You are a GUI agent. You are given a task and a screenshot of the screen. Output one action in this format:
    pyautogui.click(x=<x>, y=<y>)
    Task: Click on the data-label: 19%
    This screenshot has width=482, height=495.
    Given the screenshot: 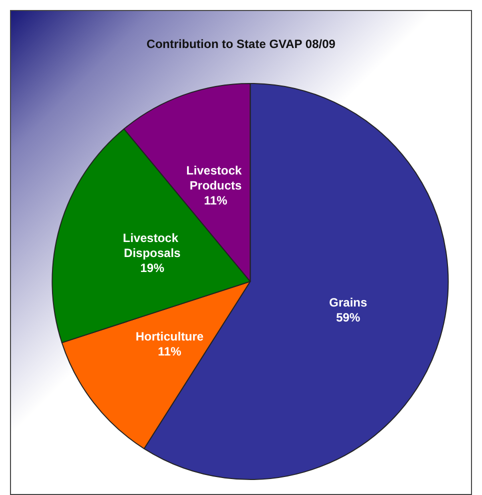 What is the action you would take?
    pyautogui.click(x=152, y=268)
    